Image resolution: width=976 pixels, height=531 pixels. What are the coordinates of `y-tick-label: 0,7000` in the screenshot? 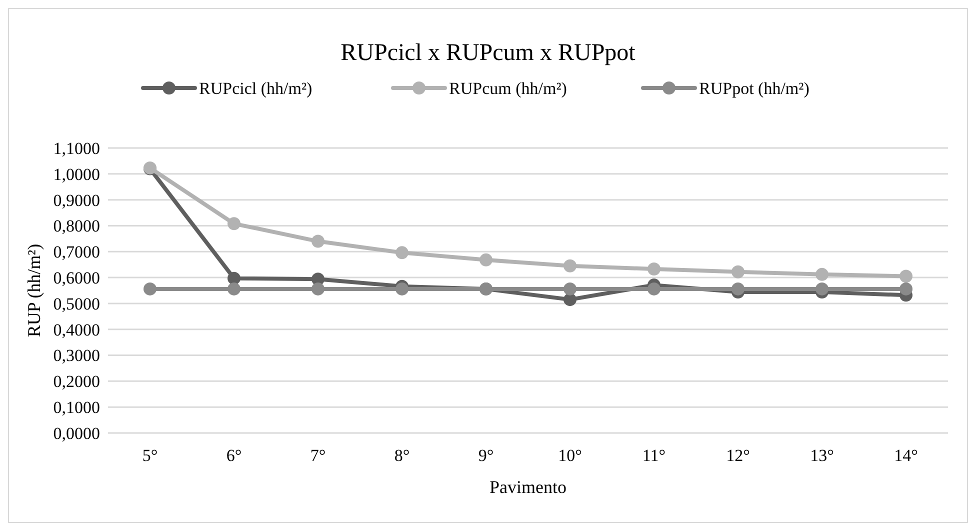 It's located at (76, 252).